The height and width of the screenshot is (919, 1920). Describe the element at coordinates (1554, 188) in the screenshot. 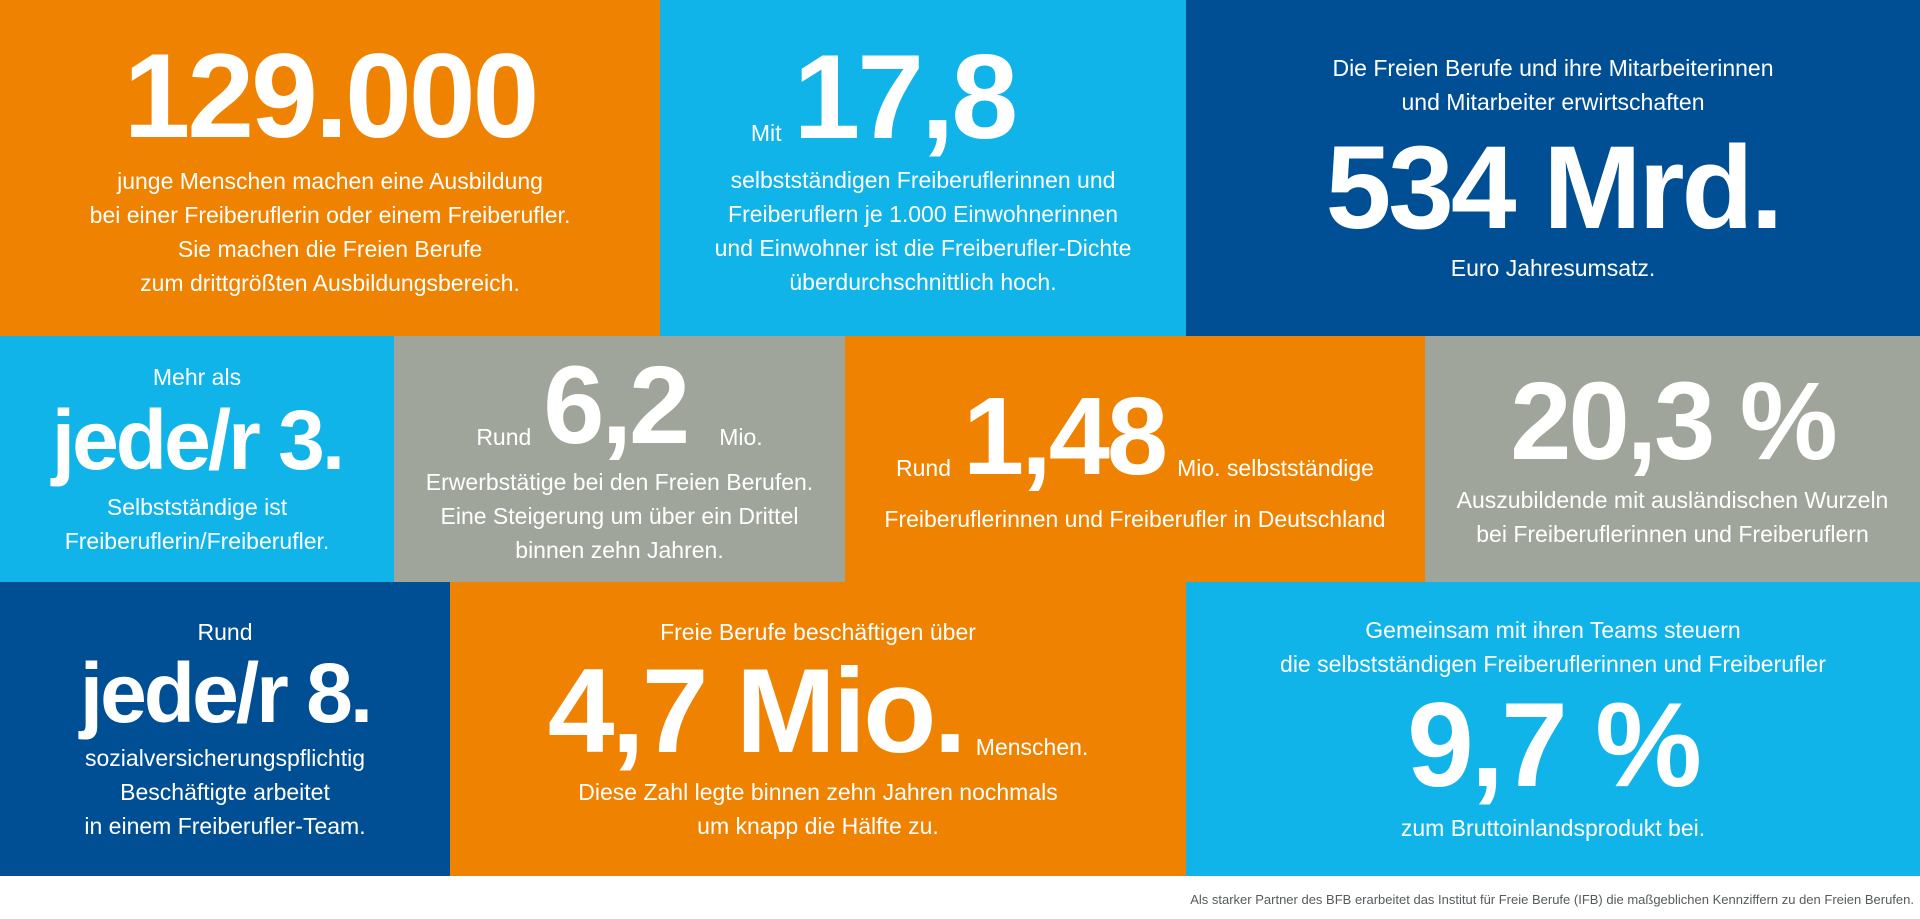

I see `stat-number: 534 Mrd.` at that location.